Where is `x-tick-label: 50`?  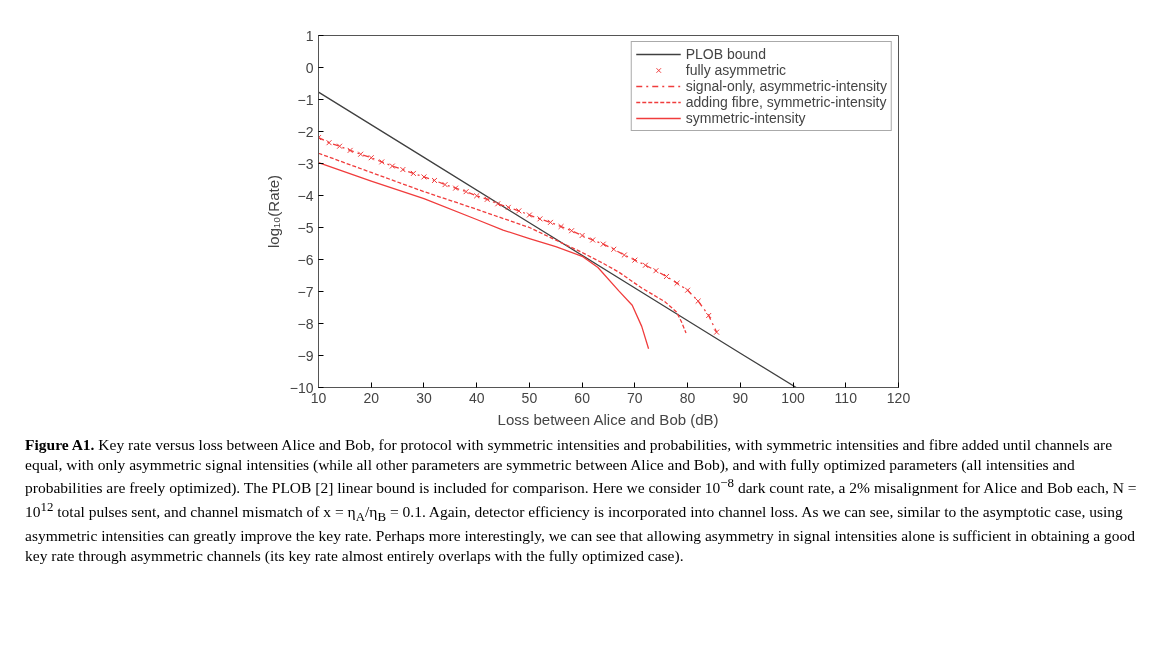
x-tick-label: 50 is located at coordinates (529, 397).